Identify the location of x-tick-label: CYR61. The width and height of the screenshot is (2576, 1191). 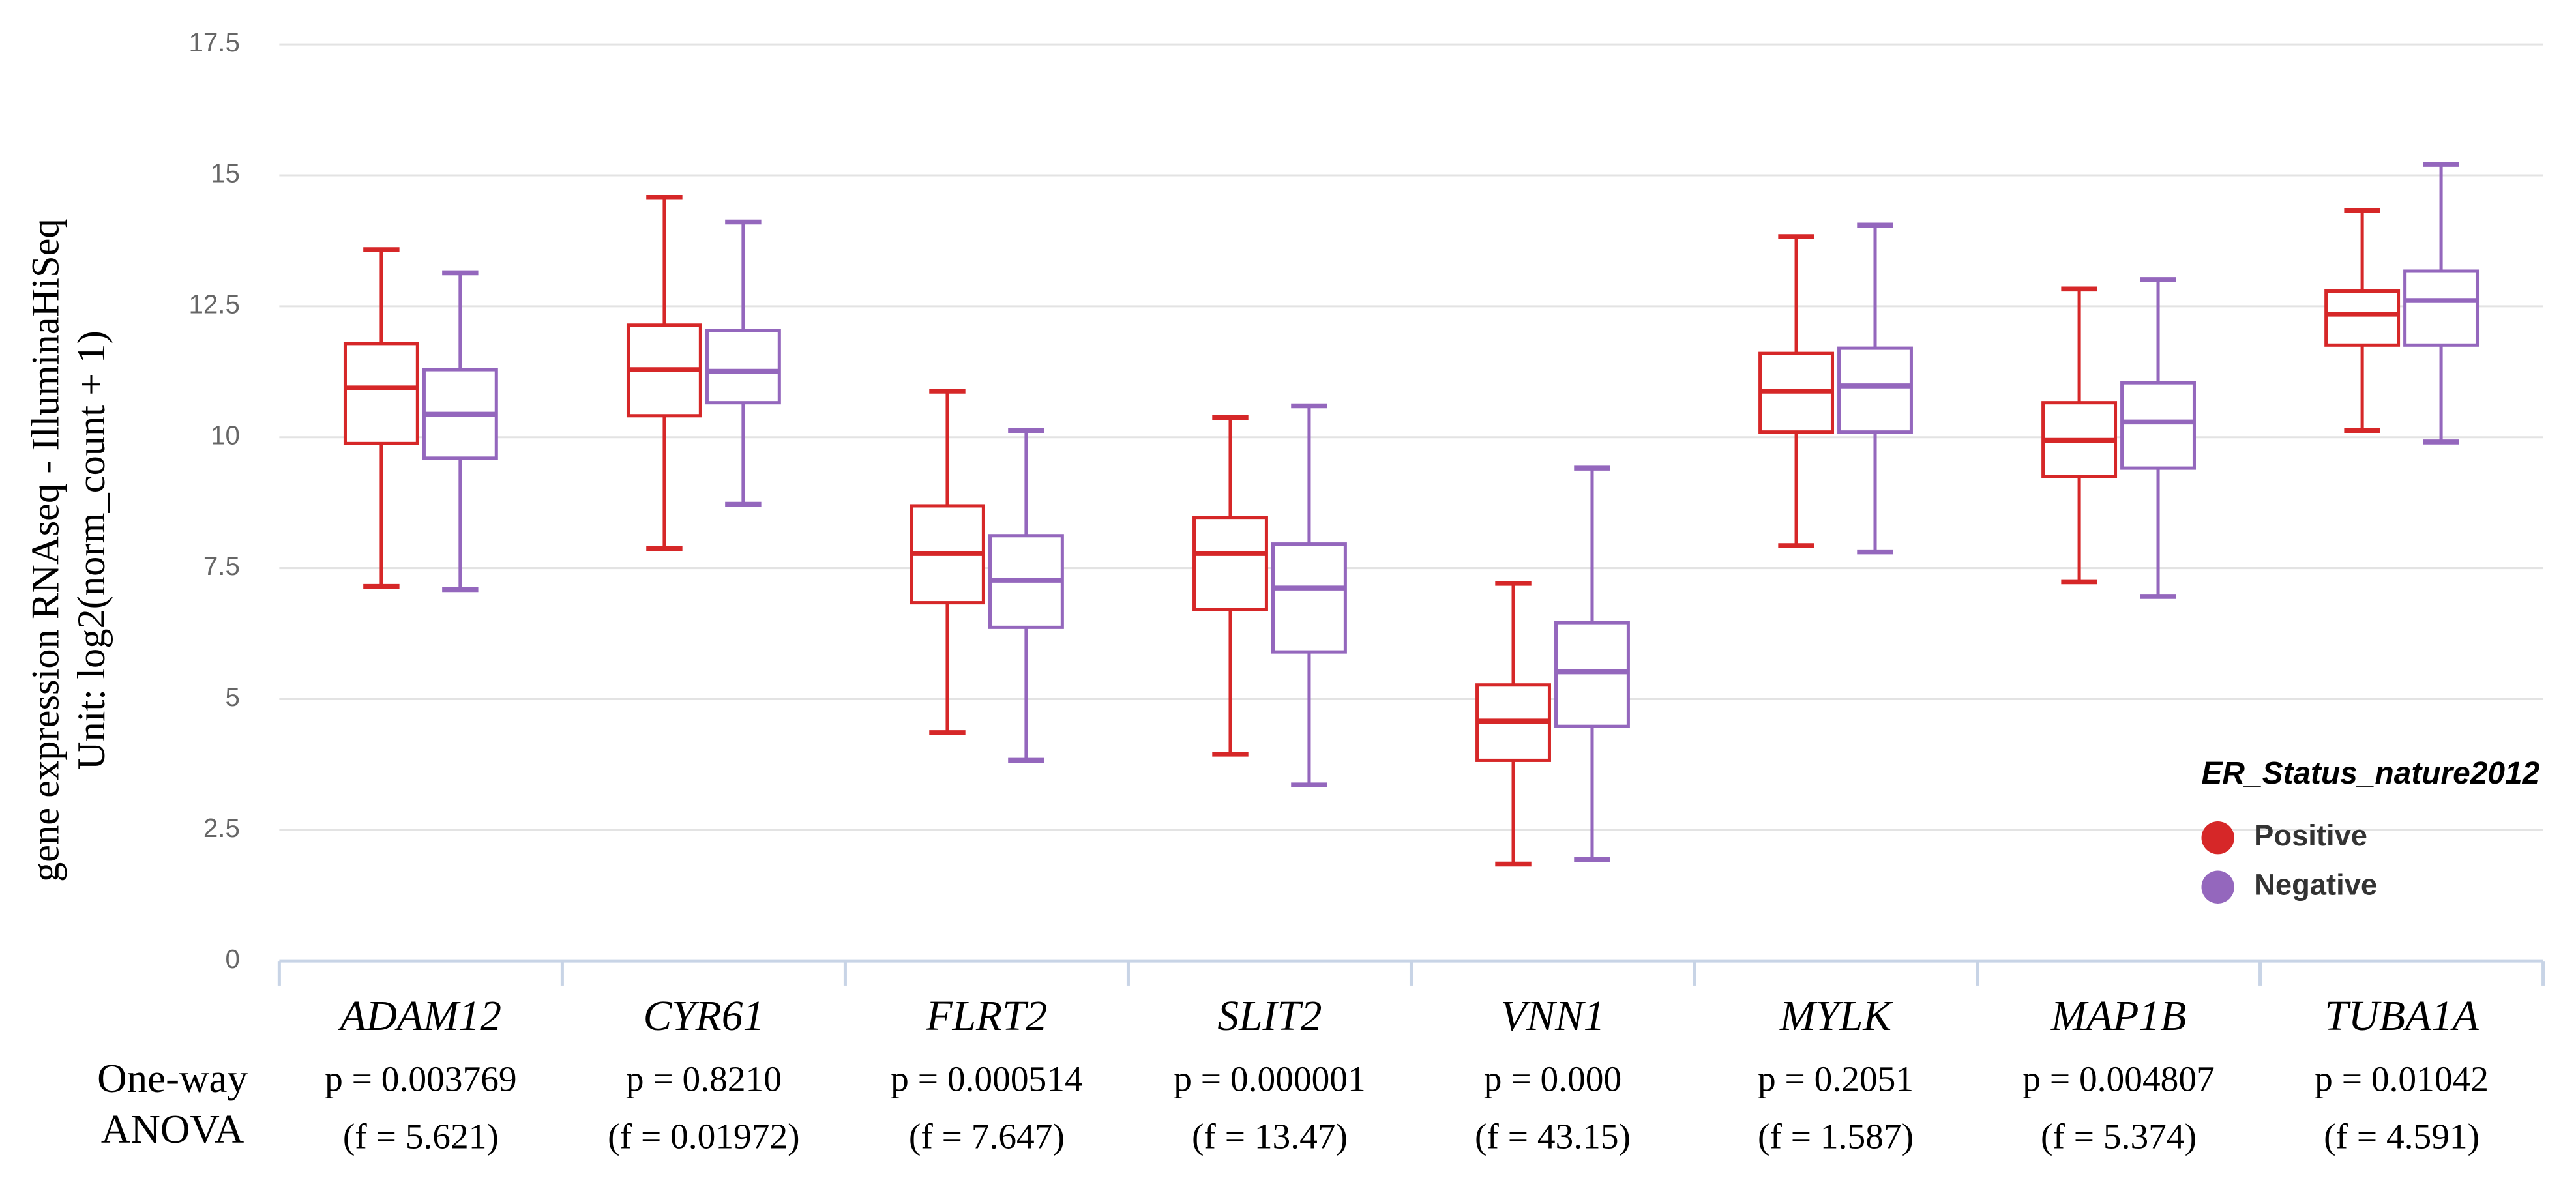
(704, 1016).